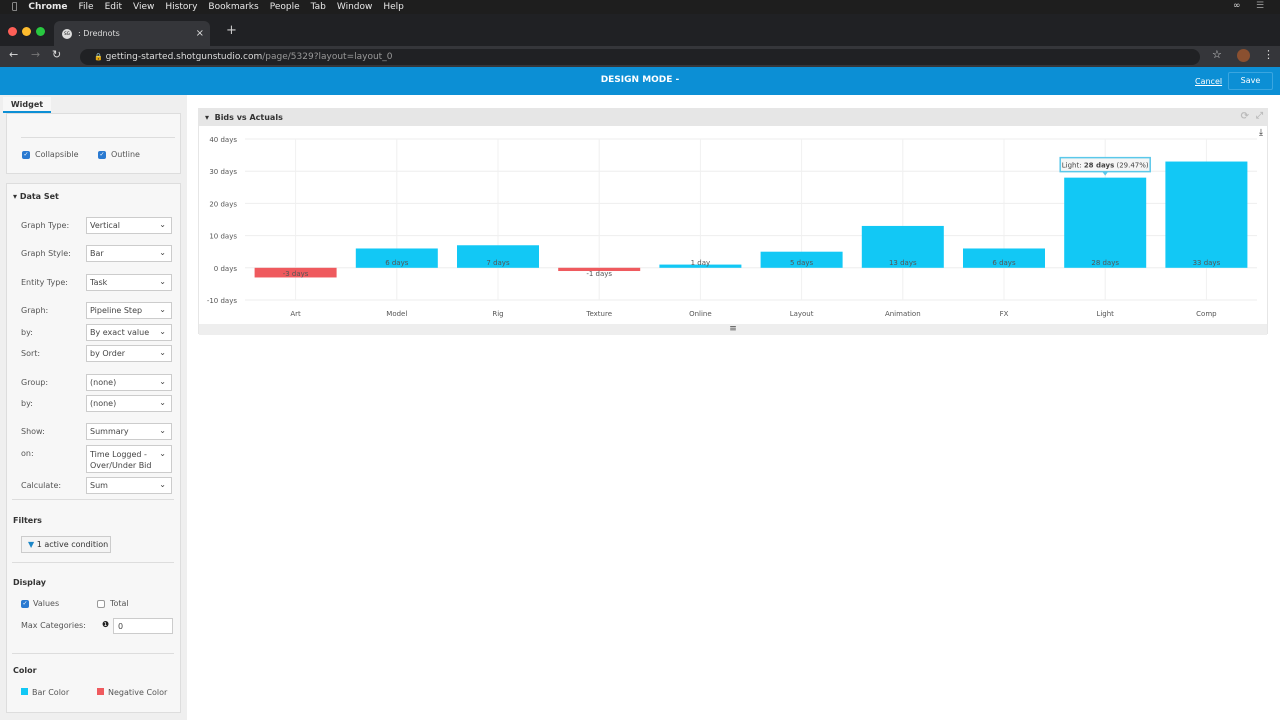 This screenshot has width=1280, height=720. I want to click on field-select: Pipeline Step ⌄, so click(129, 310).